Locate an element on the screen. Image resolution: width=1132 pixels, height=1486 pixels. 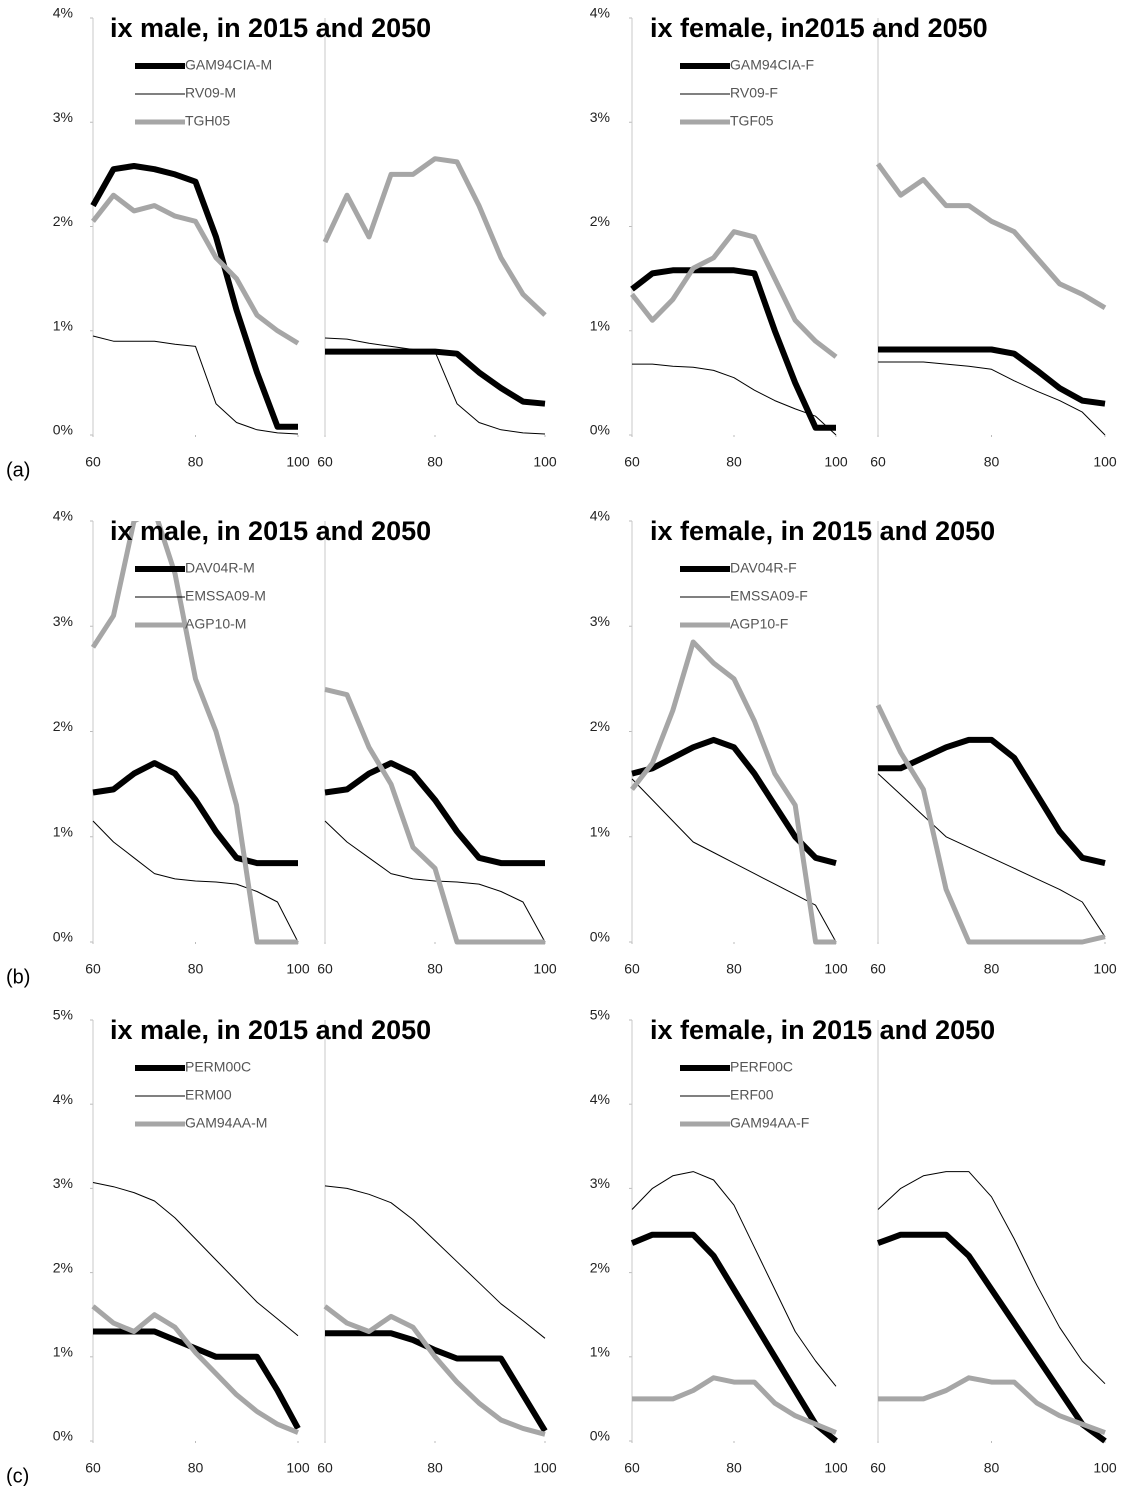
legend-label: RV09-M is located at coordinates (210, 93).